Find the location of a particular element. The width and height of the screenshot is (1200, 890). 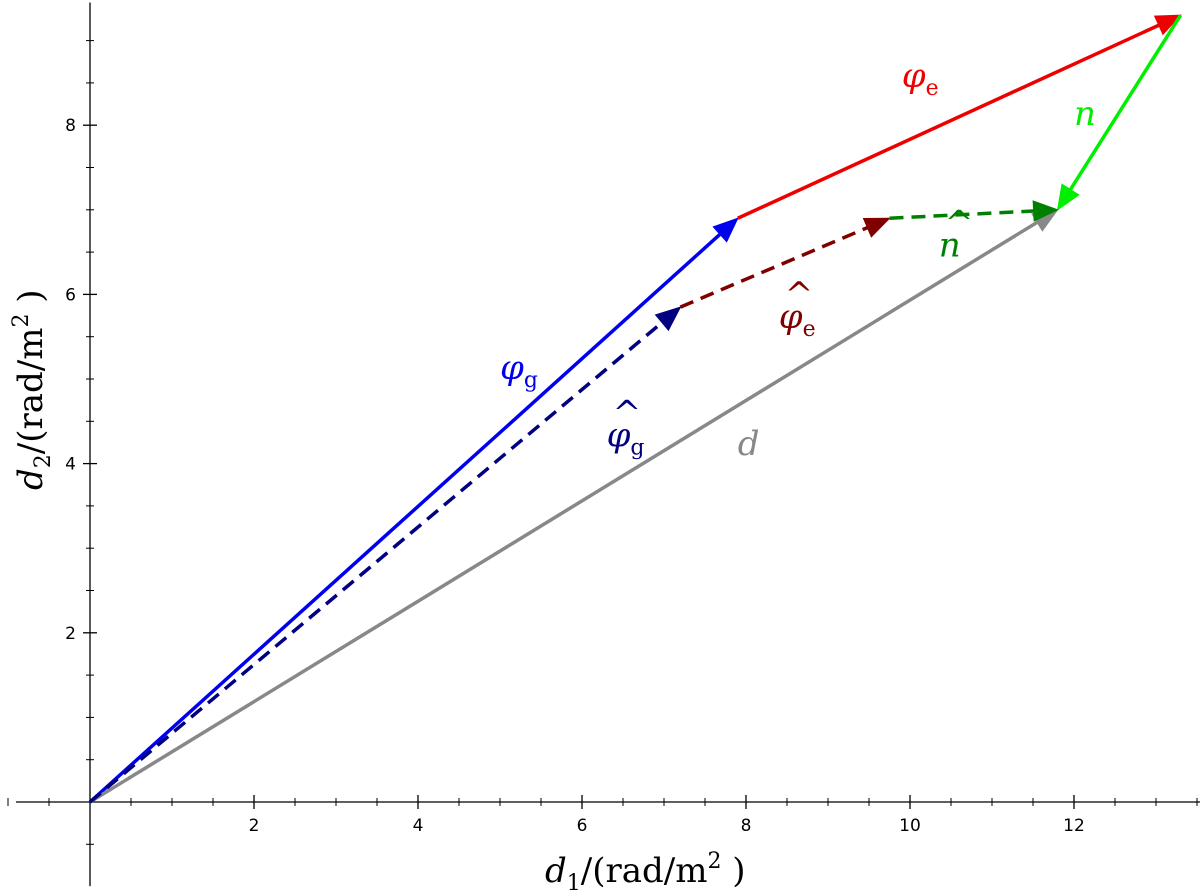

x-axis-label: d1/(rad/m2 ) is located at coordinates (645, 869).